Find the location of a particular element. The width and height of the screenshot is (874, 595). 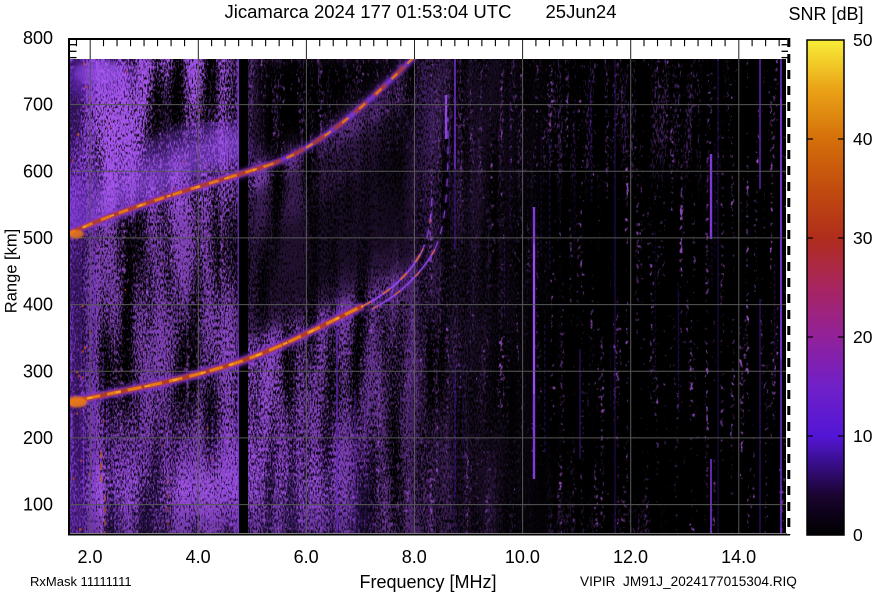

svg-text: 600 is located at coordinates (38, 171).